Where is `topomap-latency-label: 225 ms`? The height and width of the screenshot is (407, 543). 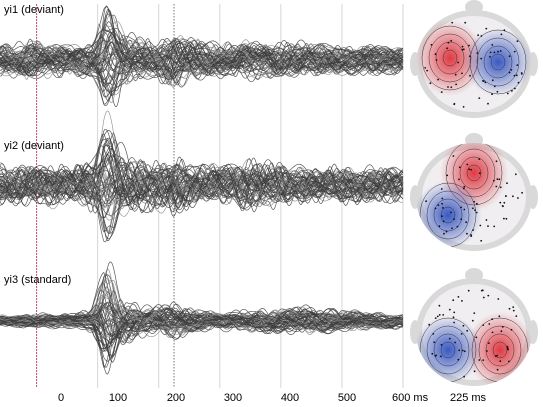
topomap-latency-label: 225 ms is located at coordinates (468, 398).